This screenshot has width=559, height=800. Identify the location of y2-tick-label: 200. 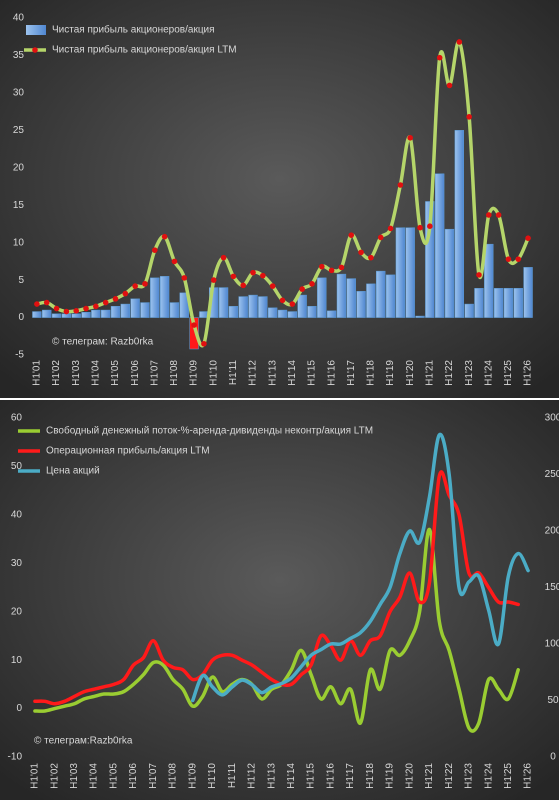
(552, 531).